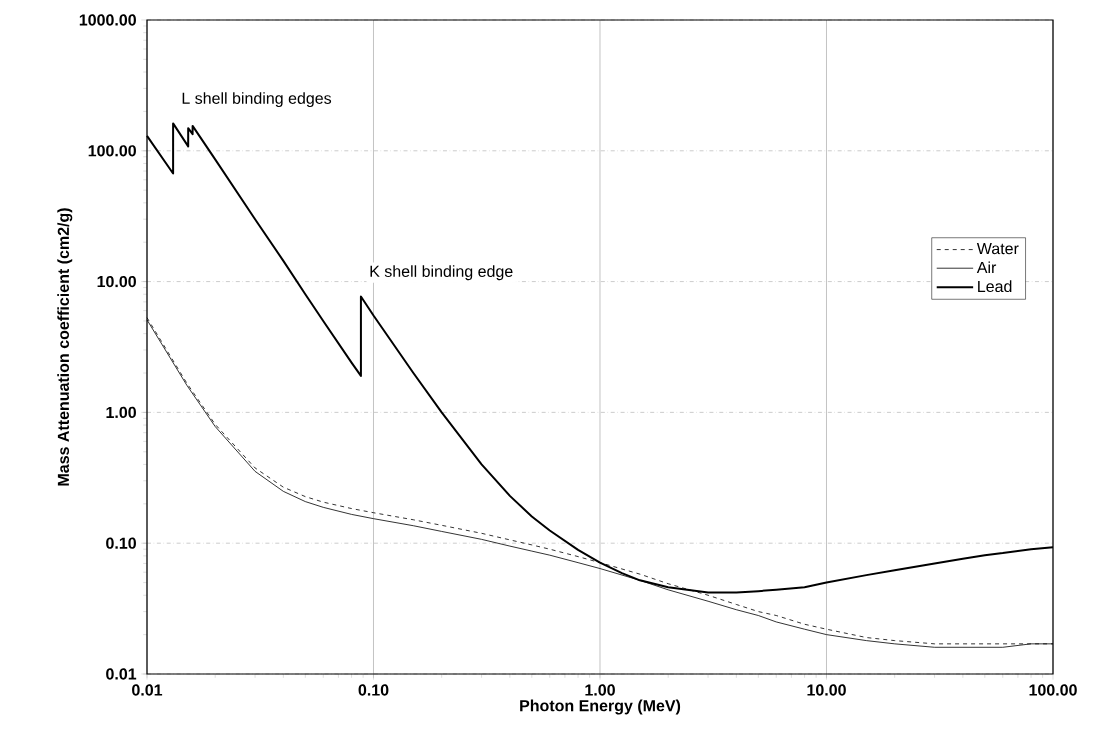 Image resolution: width=1093 pixels, height=737 pixels. What do you see at coordinates (600, 690) in the screenshot?
I see `x-tick-label: 1.00` at bounding box center [600, 690].